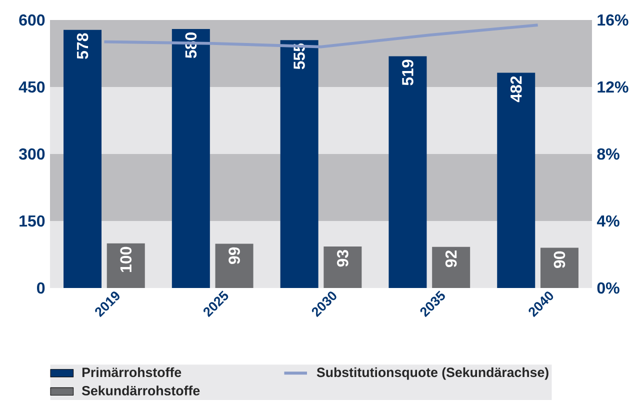 The height and width of the screenshot is (405, 643). I want to click on y2-tick-label: 4%, so click(608, 221).